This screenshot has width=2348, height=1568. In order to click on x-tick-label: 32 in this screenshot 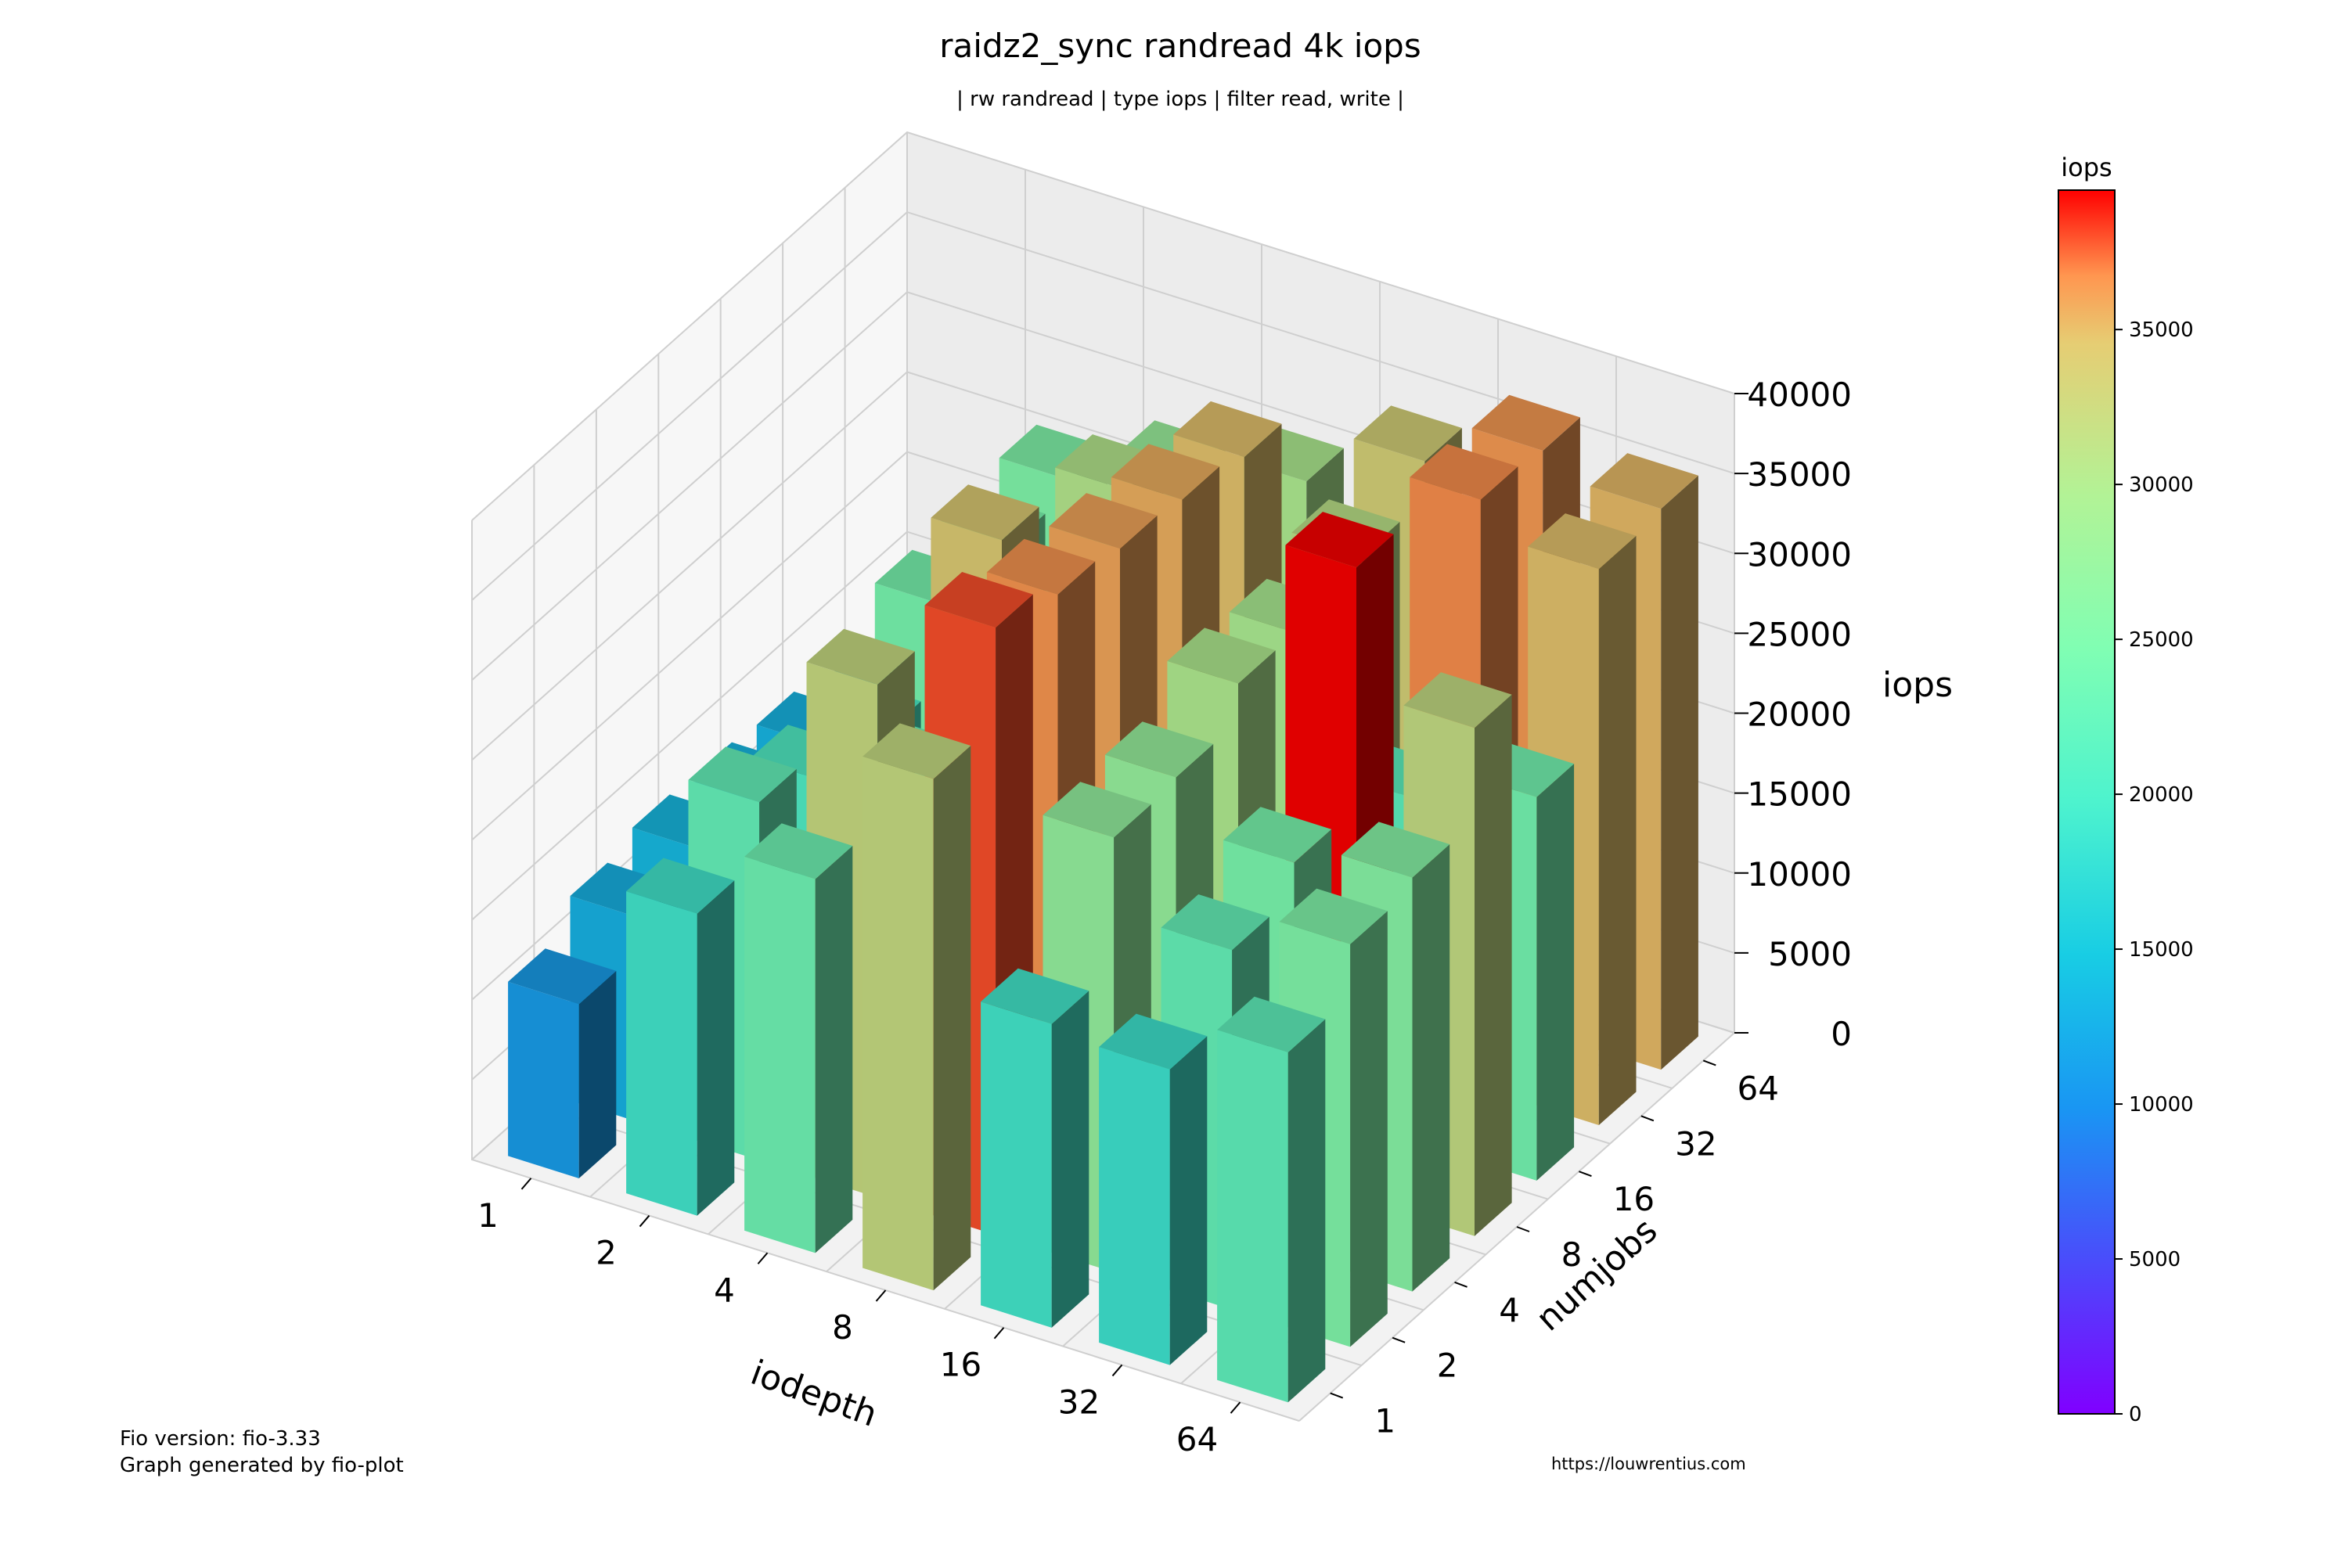, I will do `click(1079, 1402)`.